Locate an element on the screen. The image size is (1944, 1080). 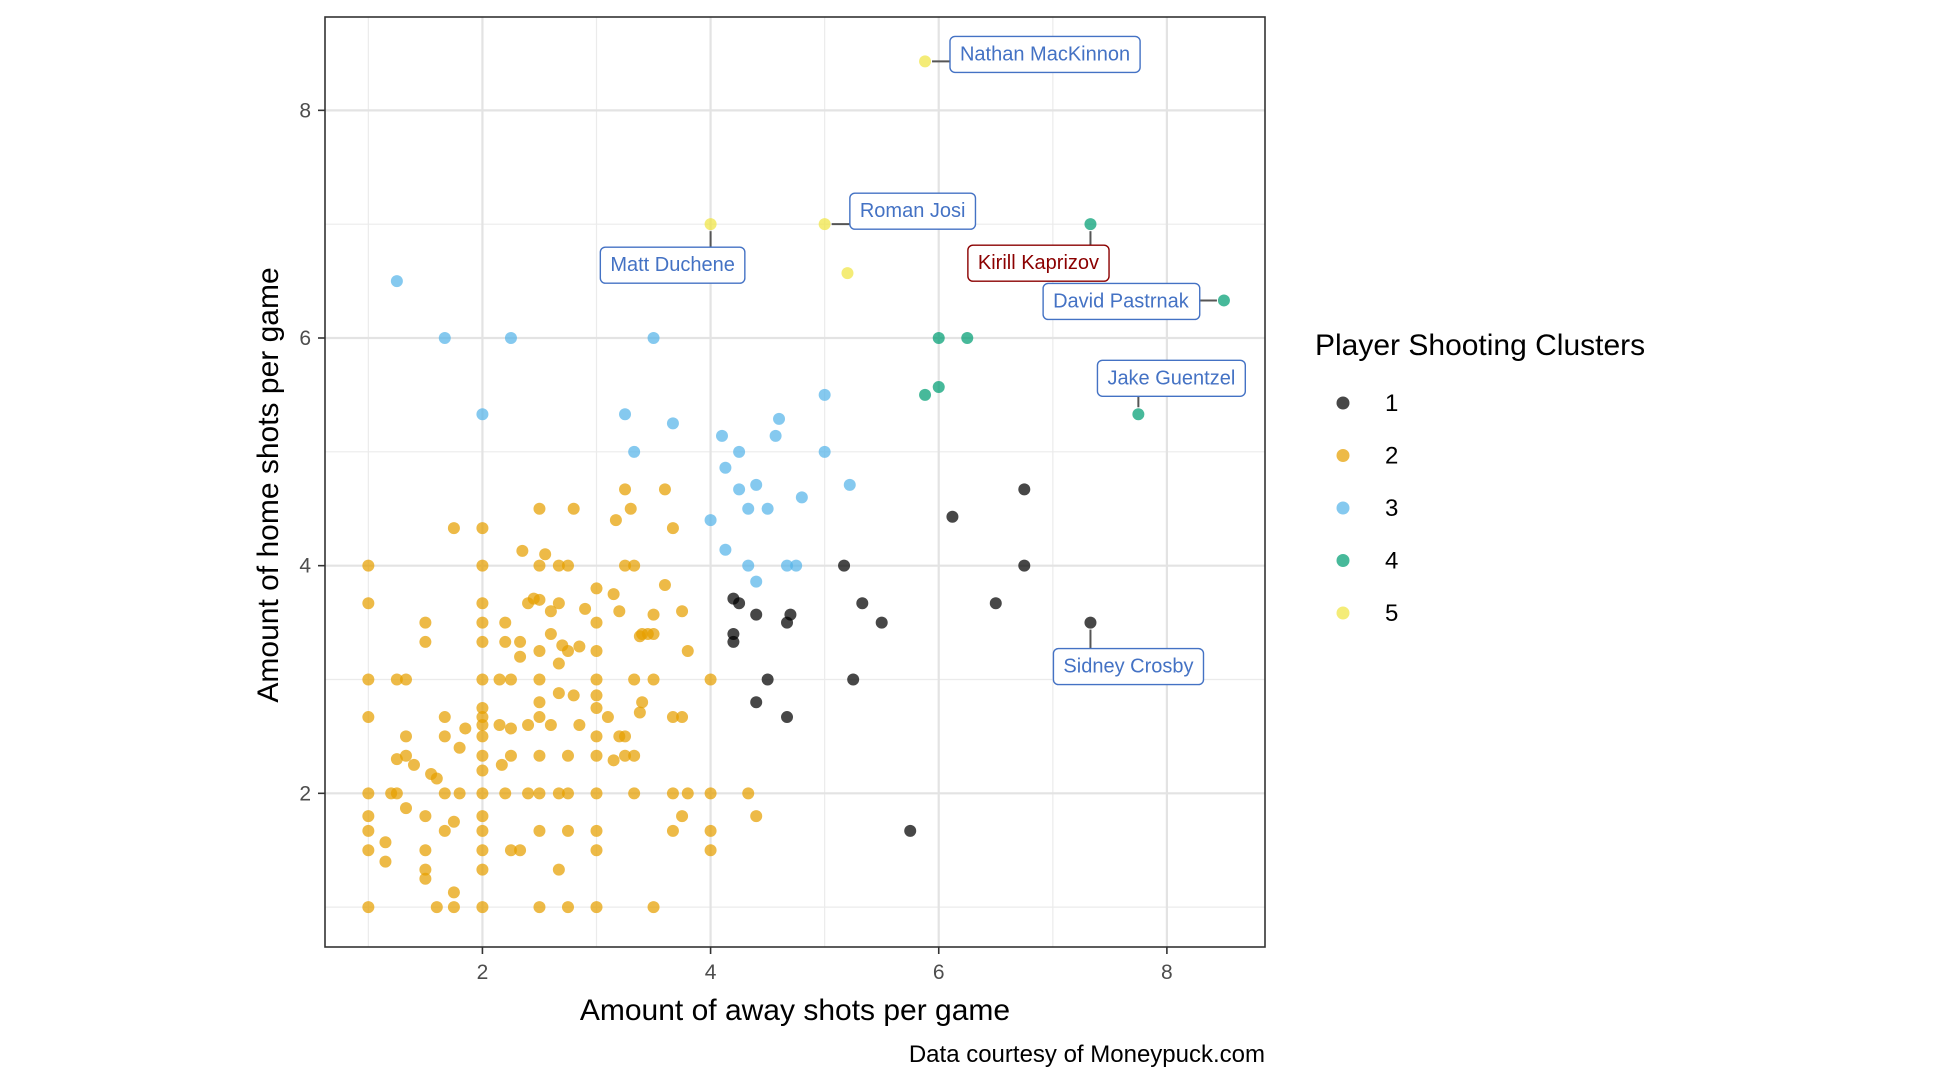
x-axis-title: Amount of away shots per game is located at coordinates (795, 1010).